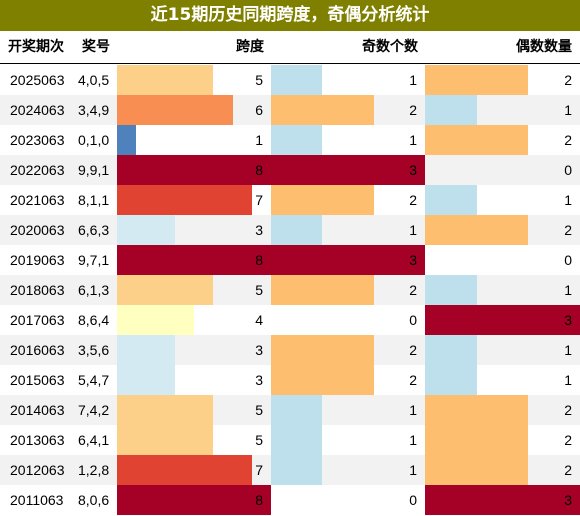 This screenshot has height=516, width=580. What do you see at coordinates (37, 80) in the screenshot?
I see `period-cell: 2025063` at bounding box center [37, 80].